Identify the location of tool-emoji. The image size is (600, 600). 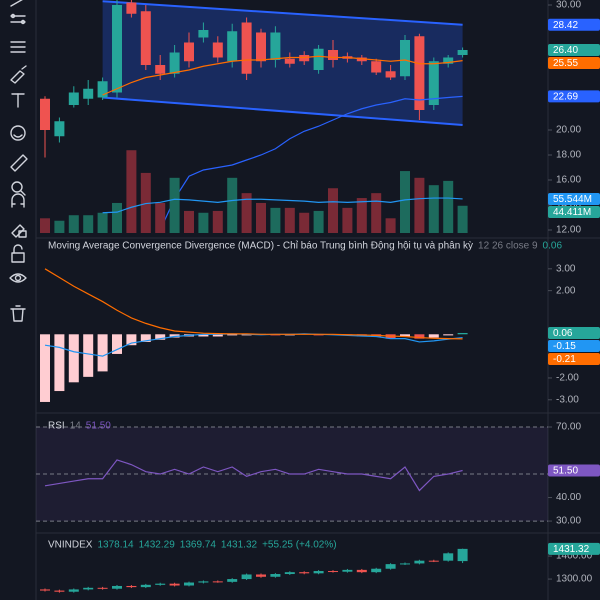
(18, 133).